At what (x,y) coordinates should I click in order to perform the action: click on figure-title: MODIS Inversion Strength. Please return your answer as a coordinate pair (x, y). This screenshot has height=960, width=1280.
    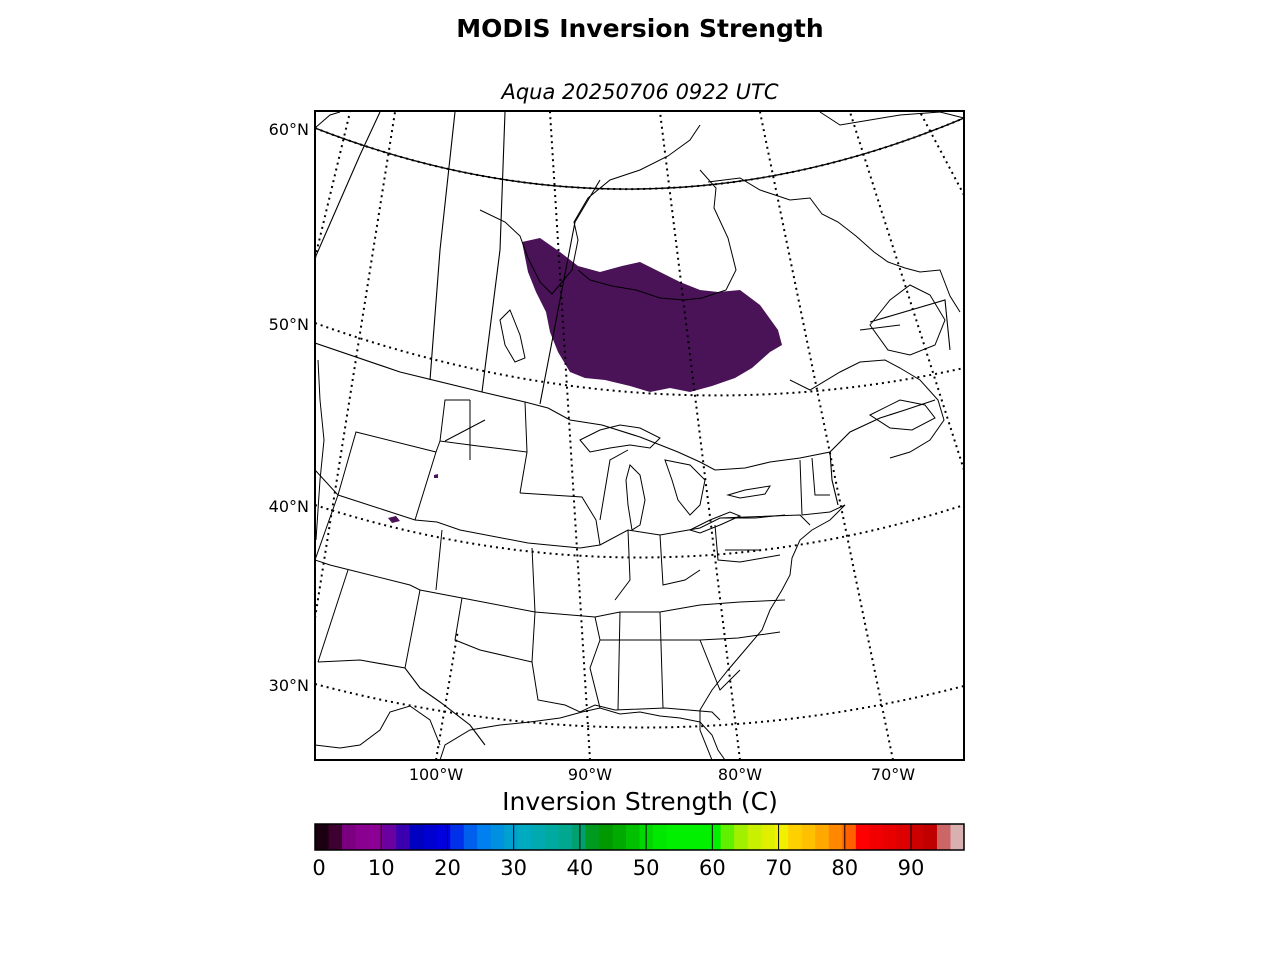
    Looking at the image, I should click on (640, 28).